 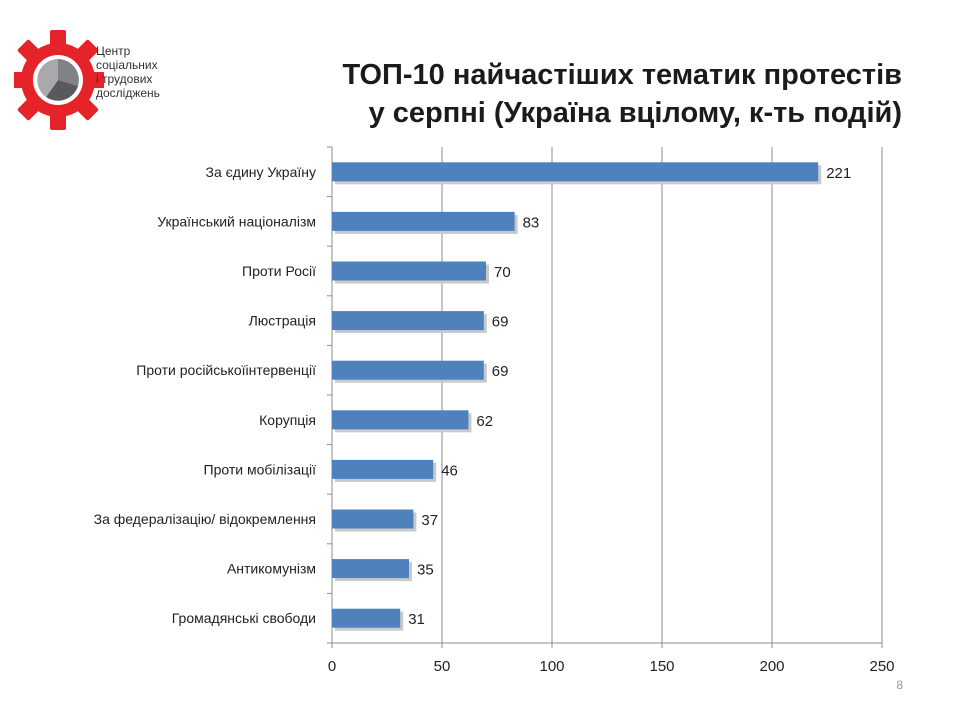 I want to click on title-line-2: у серпні (Україна вцілому, к-ть подій), so click(x=635, y=113).